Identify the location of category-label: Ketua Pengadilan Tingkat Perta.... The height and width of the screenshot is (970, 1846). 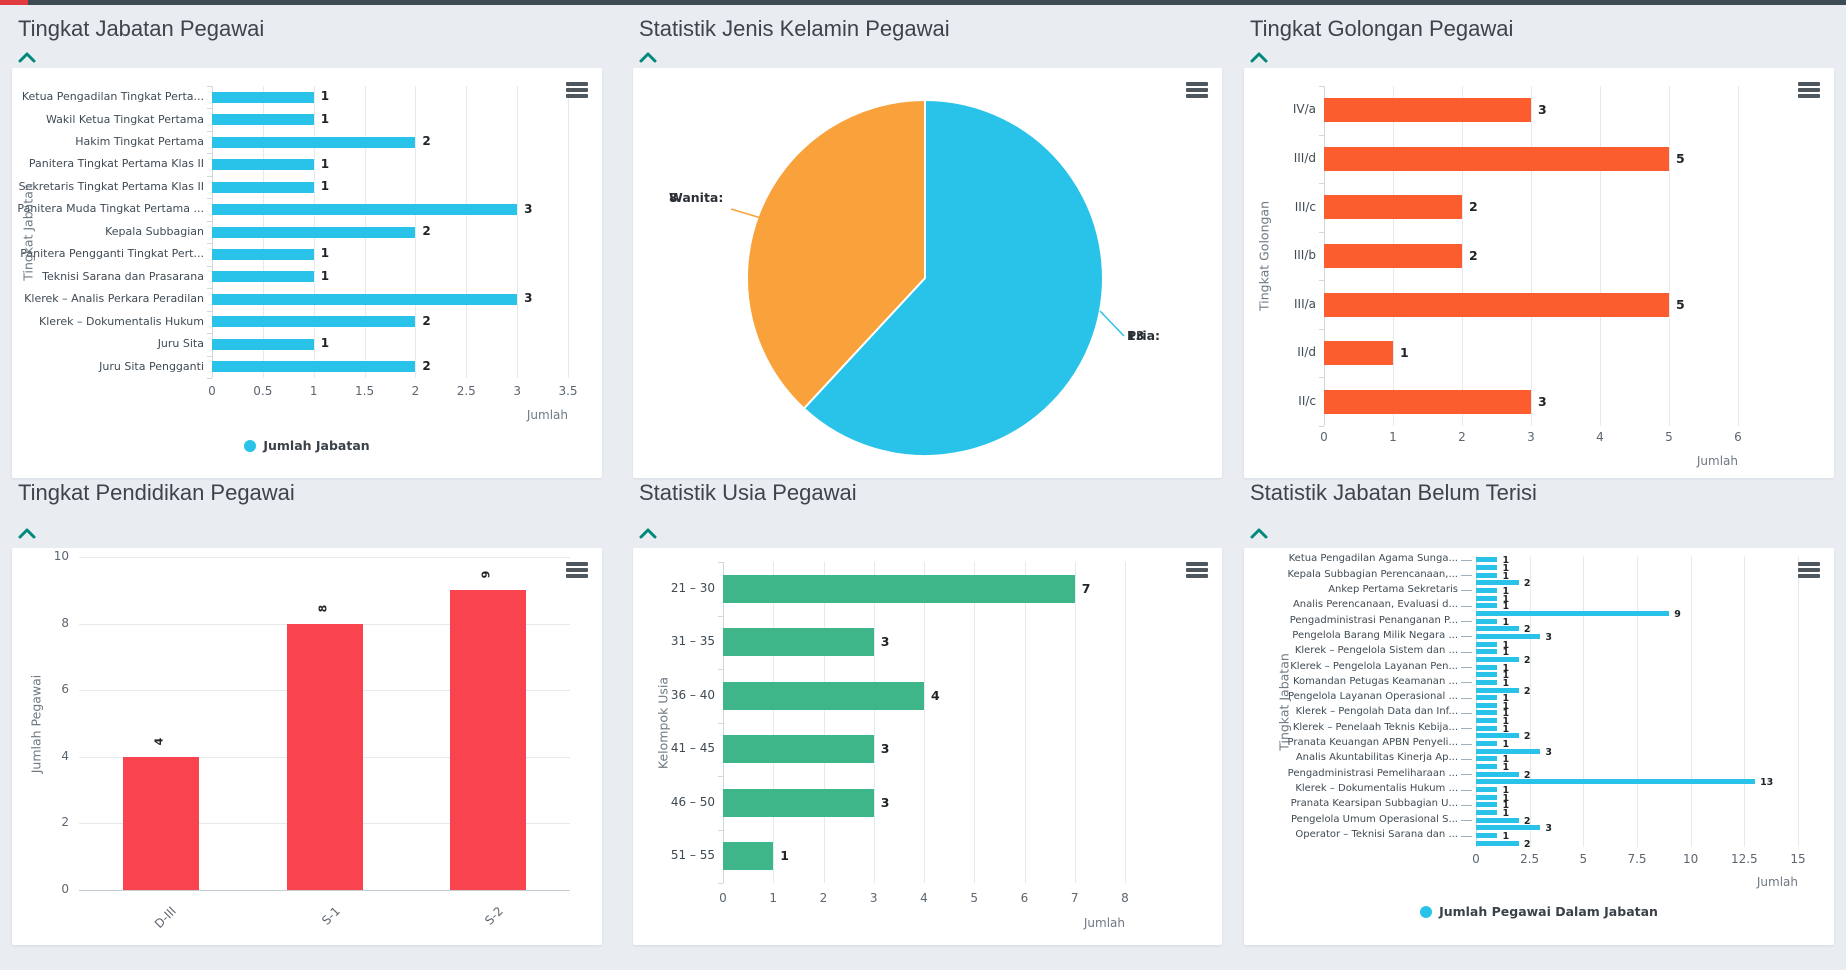
(112, 97).